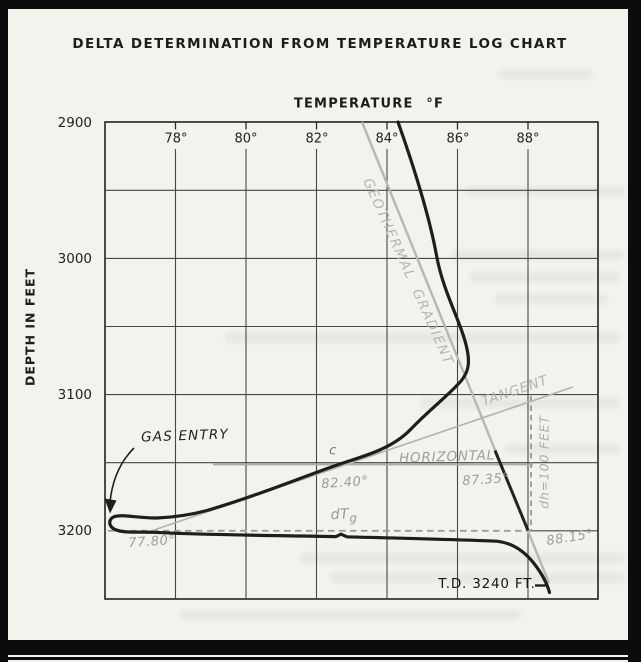  What do you see at coordinates (320, 658) in the screenshot?
I see `page-border-bottom-edge` at bounding box center [320, 658].